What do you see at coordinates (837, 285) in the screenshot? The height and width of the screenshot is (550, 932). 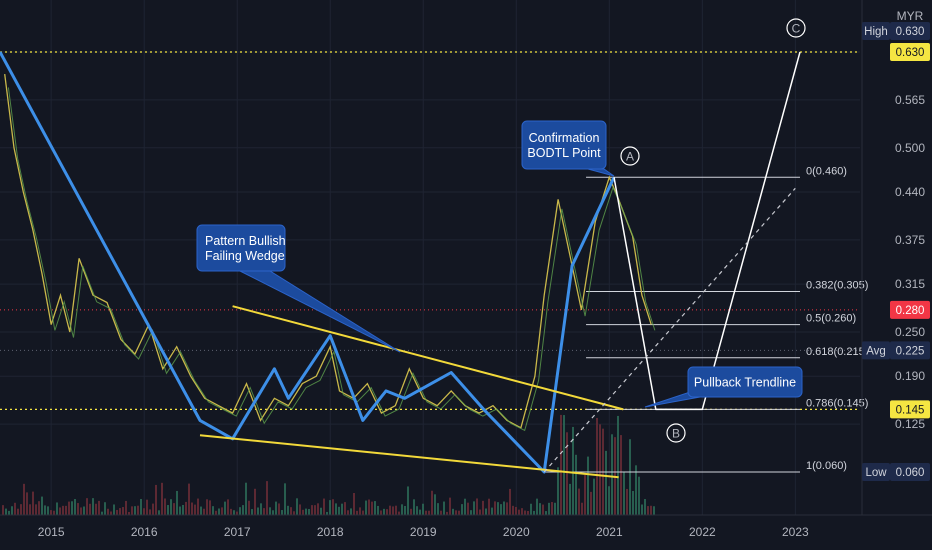 I see `fib-label-1: 0.382(0.305)` at bounding box center [837, 285].